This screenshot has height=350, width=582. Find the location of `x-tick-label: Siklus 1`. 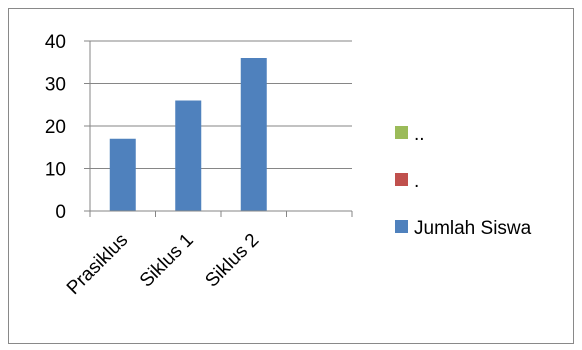

x-tick-label: Siklus 1 is located at coordinates (167, 261).